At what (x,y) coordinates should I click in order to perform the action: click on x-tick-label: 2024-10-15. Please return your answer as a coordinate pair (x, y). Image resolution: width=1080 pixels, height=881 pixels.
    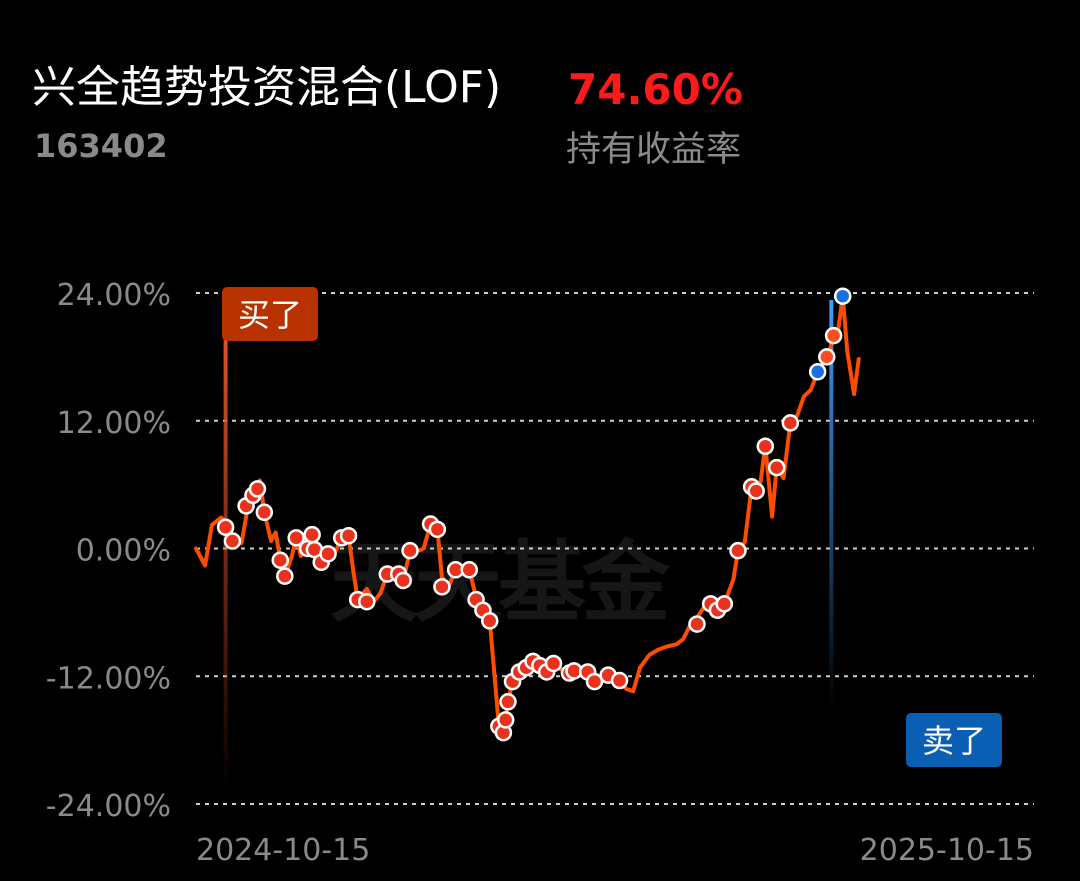
    Looking at the image, I should click on (283, 850).